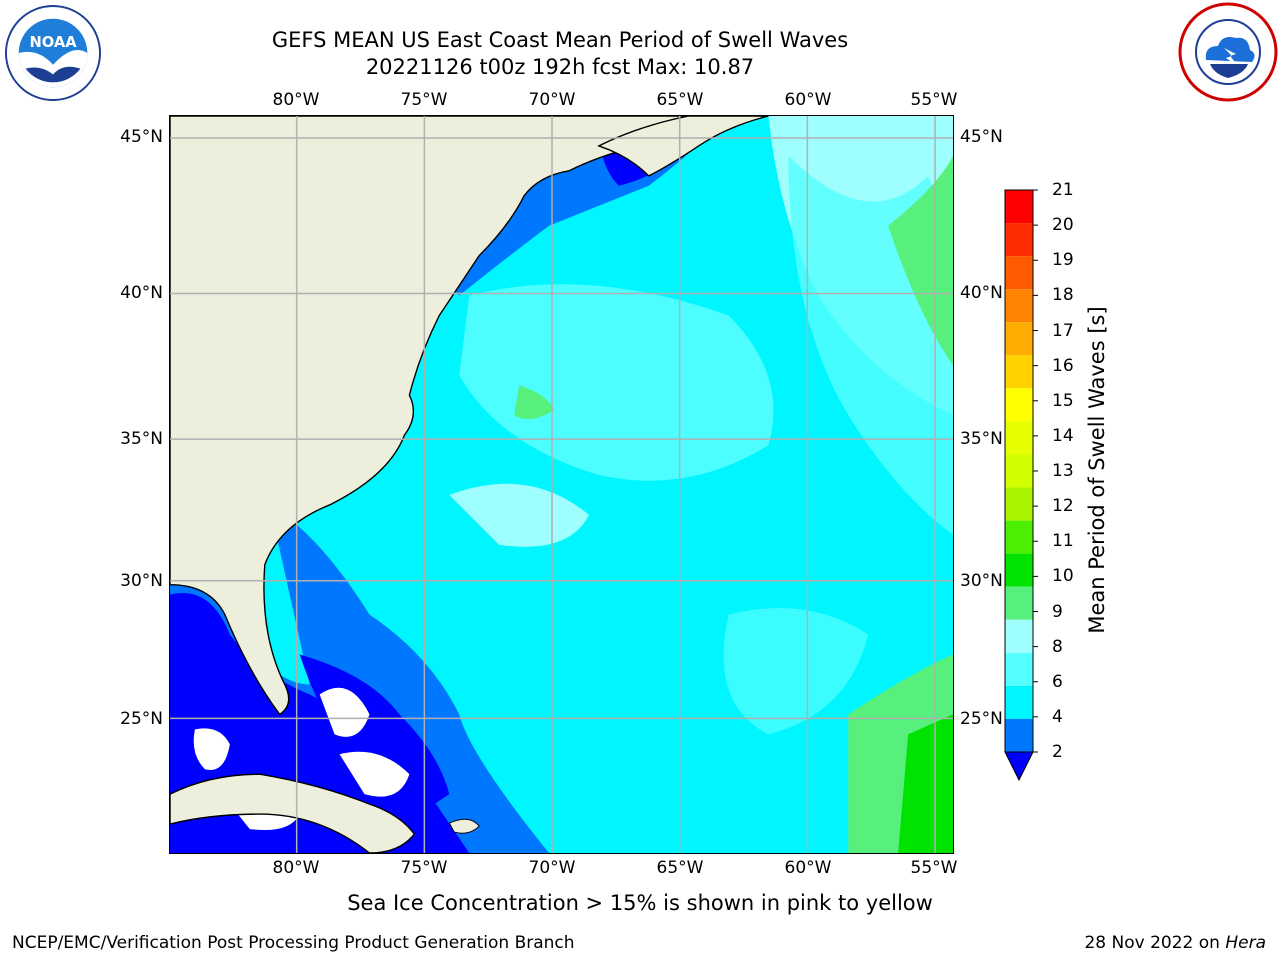  What do you see at coordinates (1063, 365) in the screenshot?
I see `colorbar-tick-label: 16` at bounding box center [1063, 365].